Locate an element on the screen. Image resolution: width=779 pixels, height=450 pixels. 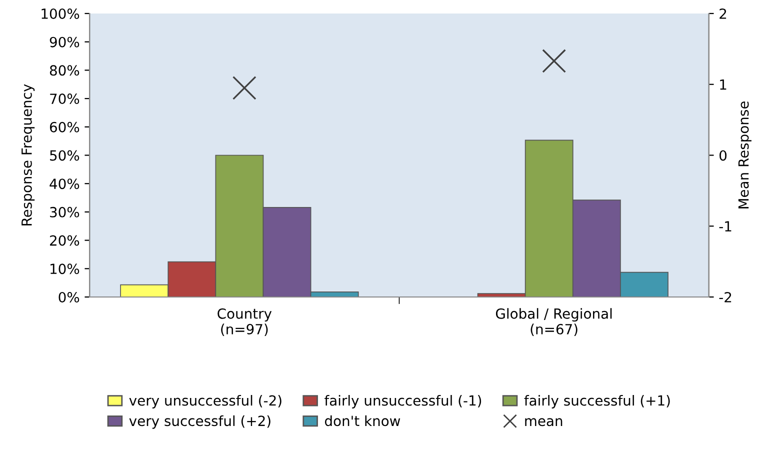
y-tick-label: 70% is located at coordinates (65, 99).